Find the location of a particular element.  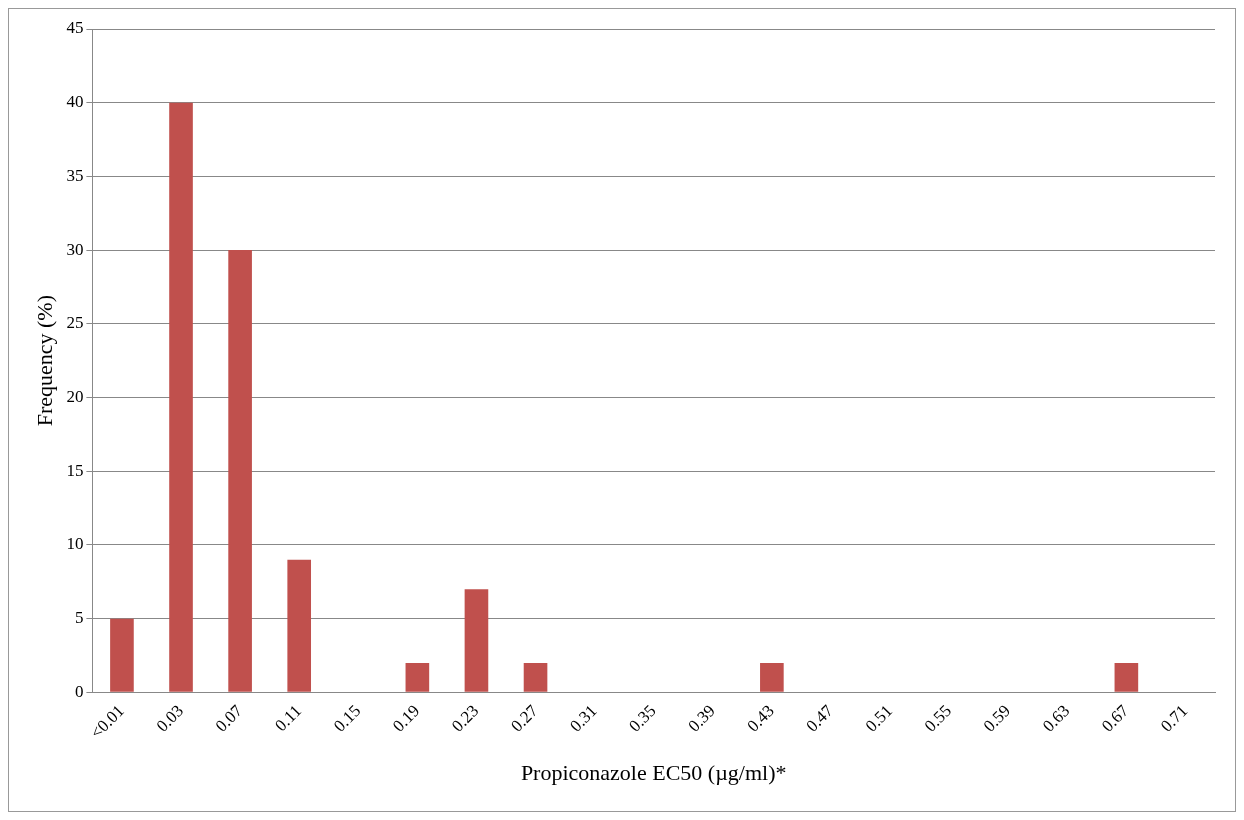

y-tick-label: 35 is located at coordinates (75, 175).